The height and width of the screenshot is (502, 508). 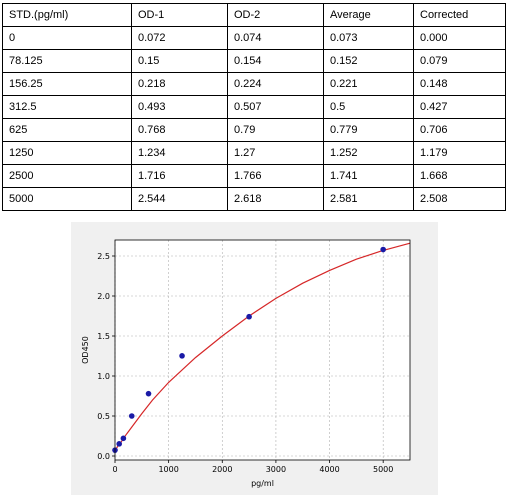 I want to click on y-tick-label: 0.0, so click(x=103, y=456).